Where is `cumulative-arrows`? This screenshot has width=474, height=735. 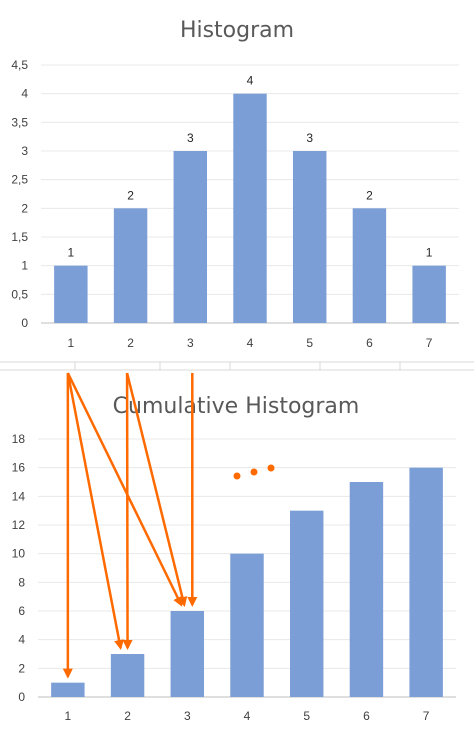 cumulative-arrows is located at coordinates (130, 525).